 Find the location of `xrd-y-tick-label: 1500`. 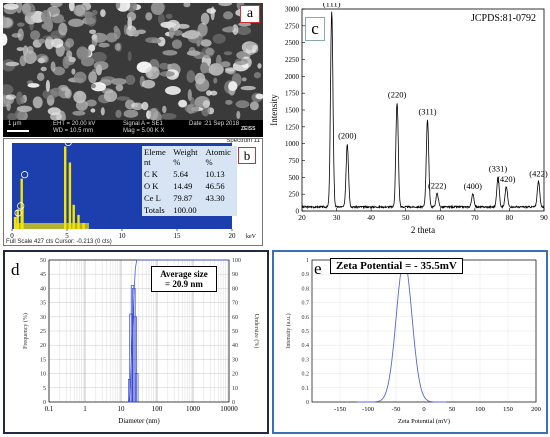

xrd-y-tick-label: 1500 is located at coordinates (292, 111).